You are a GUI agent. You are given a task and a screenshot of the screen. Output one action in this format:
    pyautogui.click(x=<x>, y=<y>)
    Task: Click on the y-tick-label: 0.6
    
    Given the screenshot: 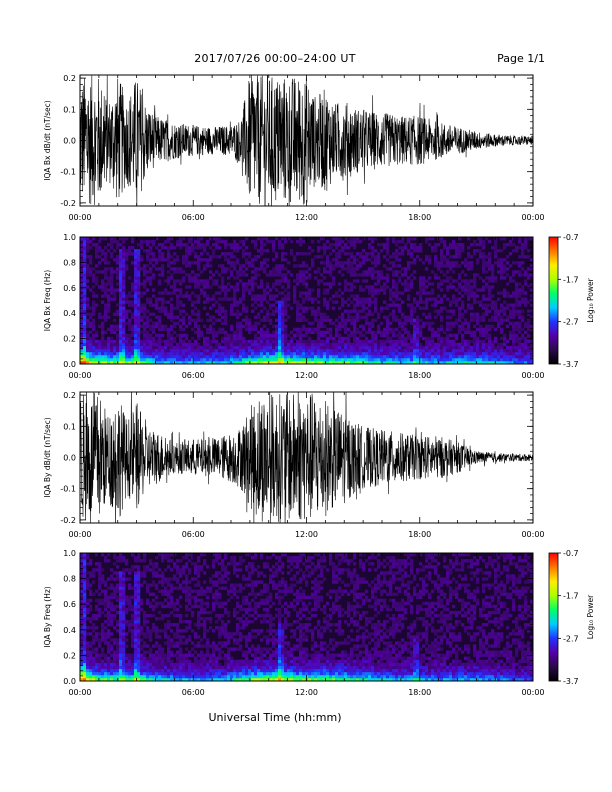 What is the action you would take?
    pyautogui.click(x=69, y=288)
    